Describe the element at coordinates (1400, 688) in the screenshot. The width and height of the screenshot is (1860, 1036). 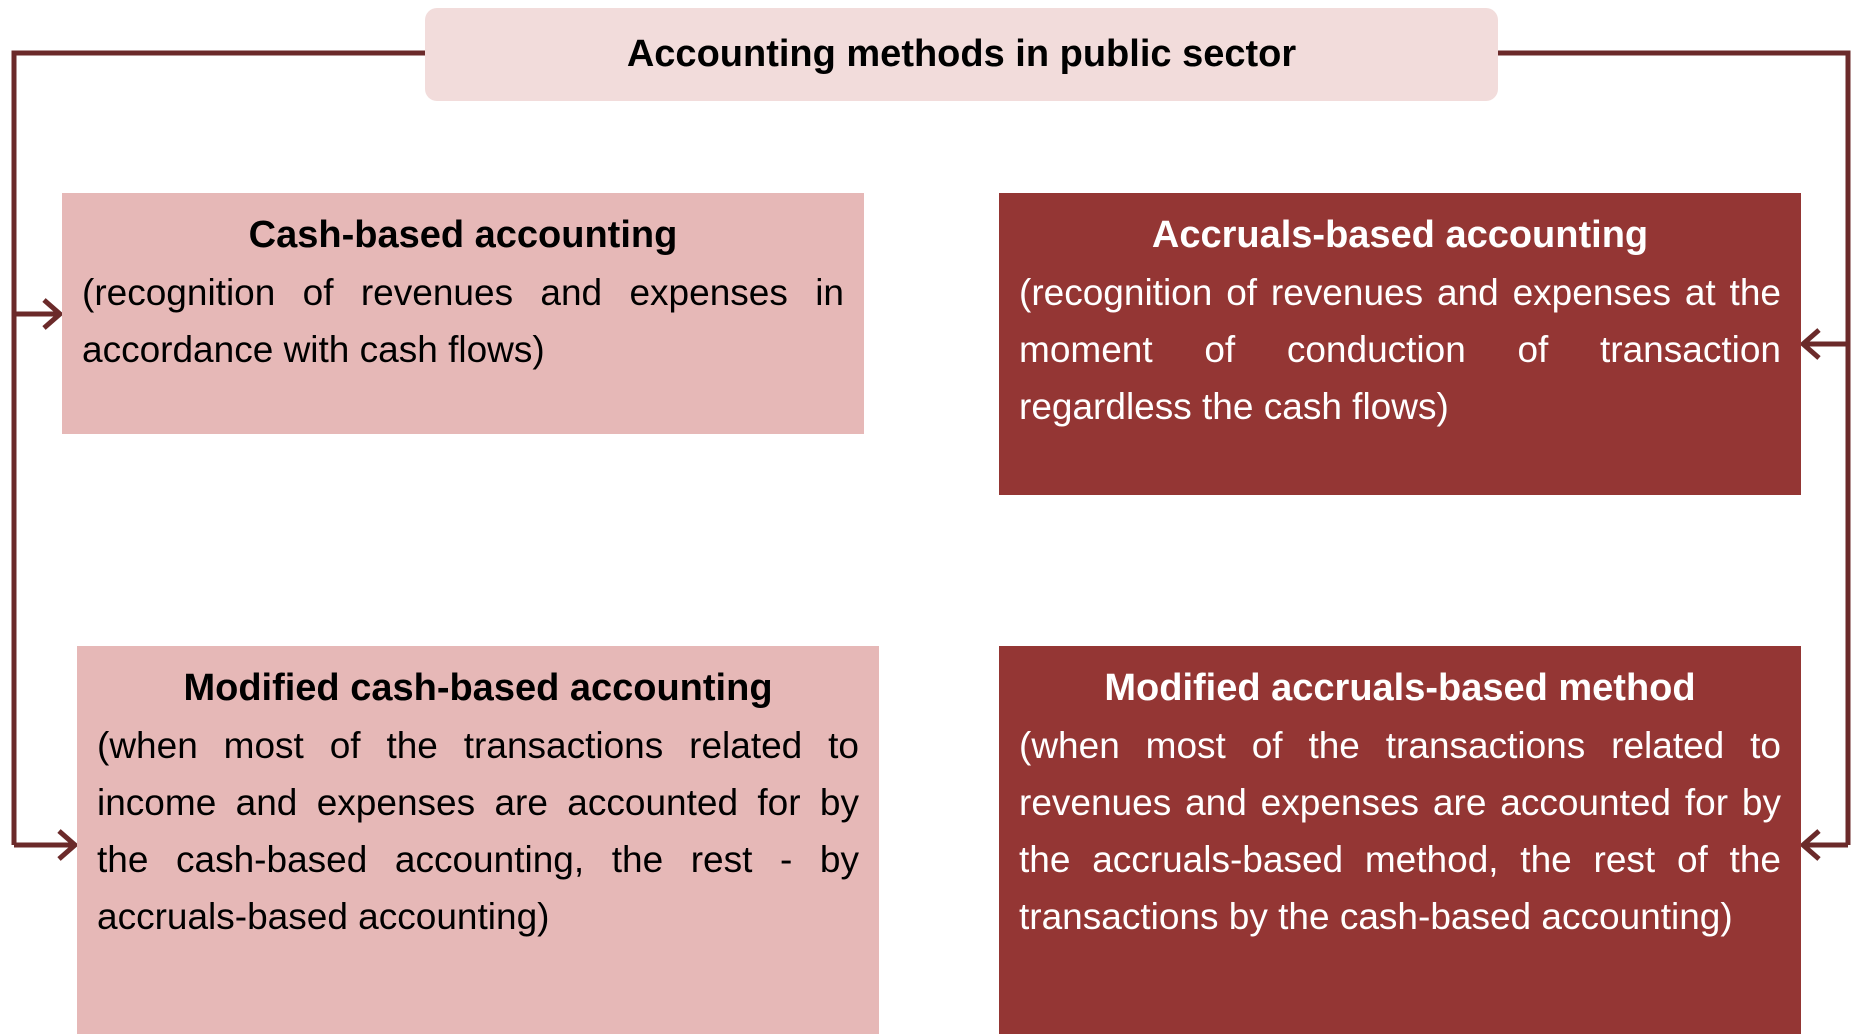
I see `box-heading: Modified accruals-based method` at that location.